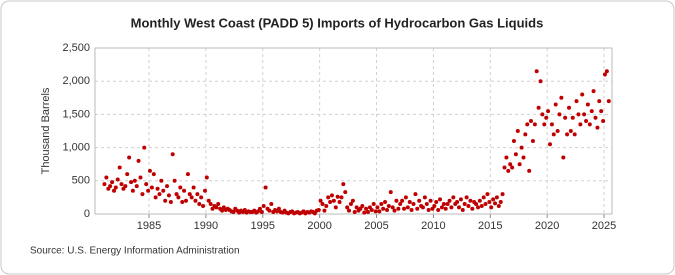  What do you see at coordinates (433, 226) in the screenshot?
I see `x-tick-label: 2010` at bounding box center [433, 226].